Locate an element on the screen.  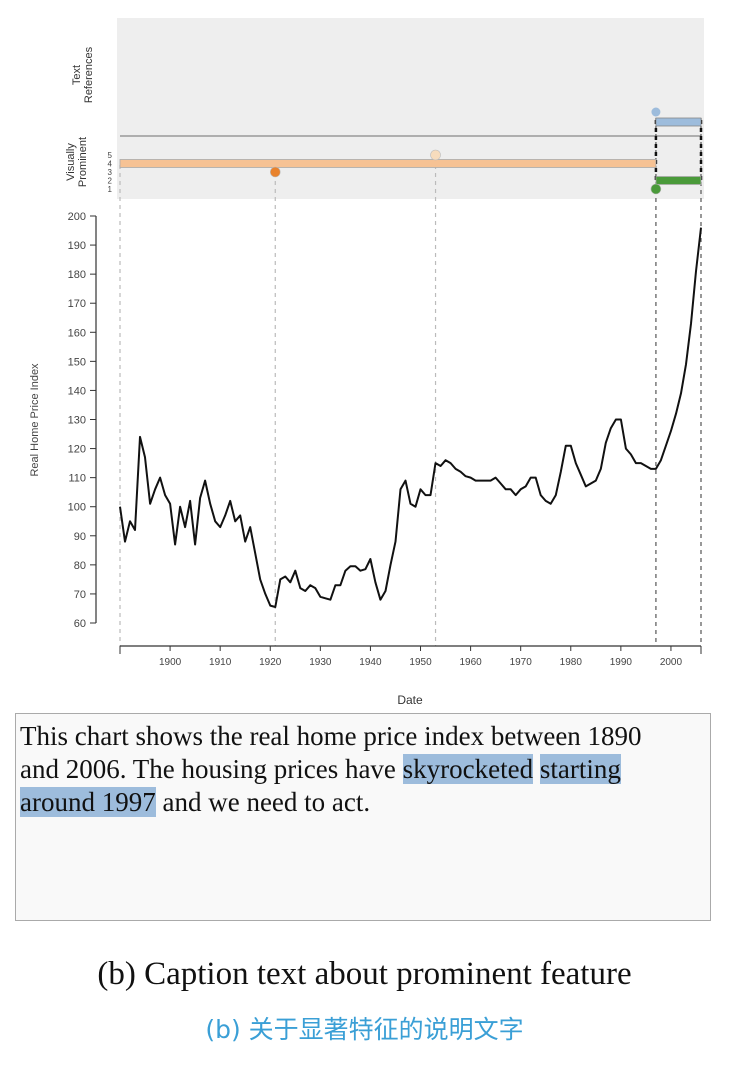
prominence-tick-label: 1 is located at coordinates (110, 189).